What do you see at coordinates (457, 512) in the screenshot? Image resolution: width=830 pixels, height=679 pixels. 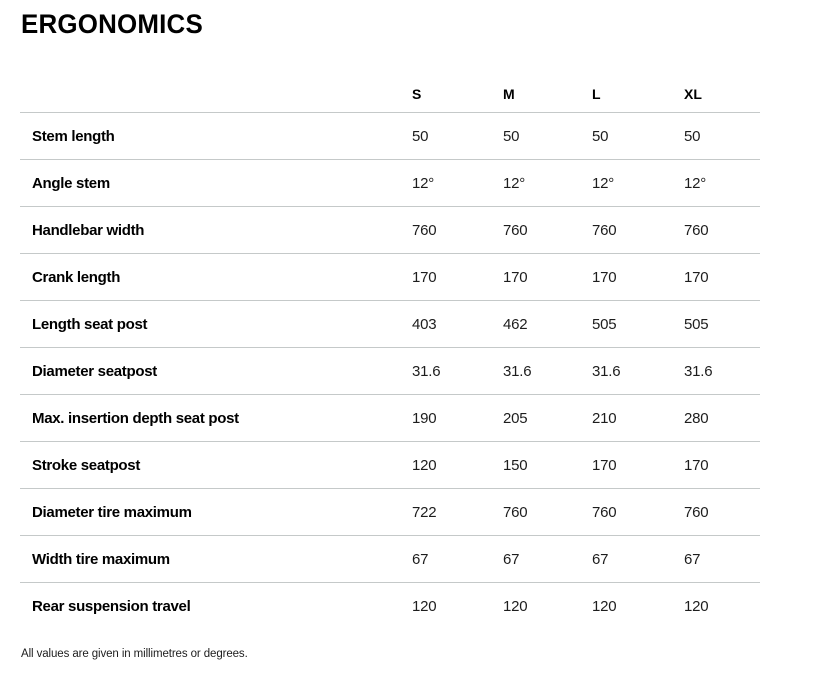 I see `cell-s: 722` at bounding box center [457, 512].